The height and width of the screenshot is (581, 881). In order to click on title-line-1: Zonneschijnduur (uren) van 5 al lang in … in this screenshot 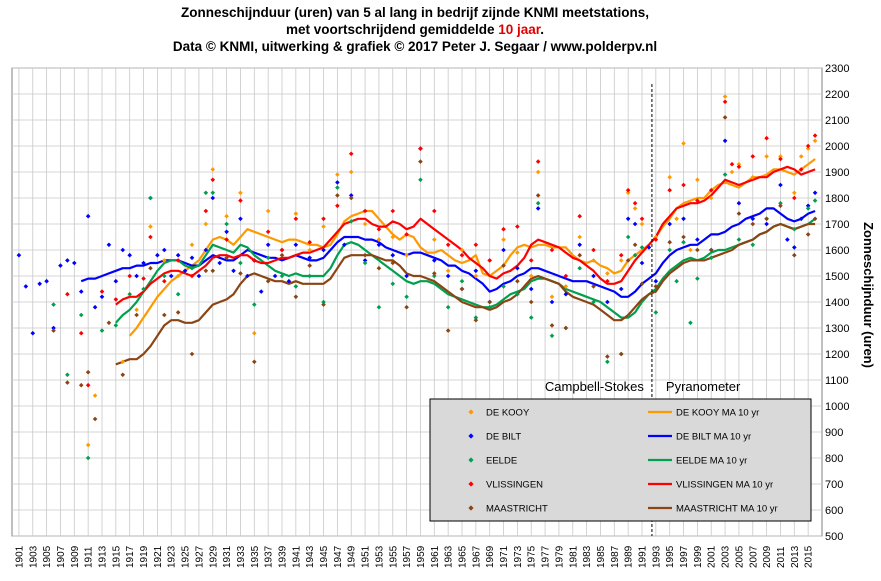, I will do `click(415, 12)`.